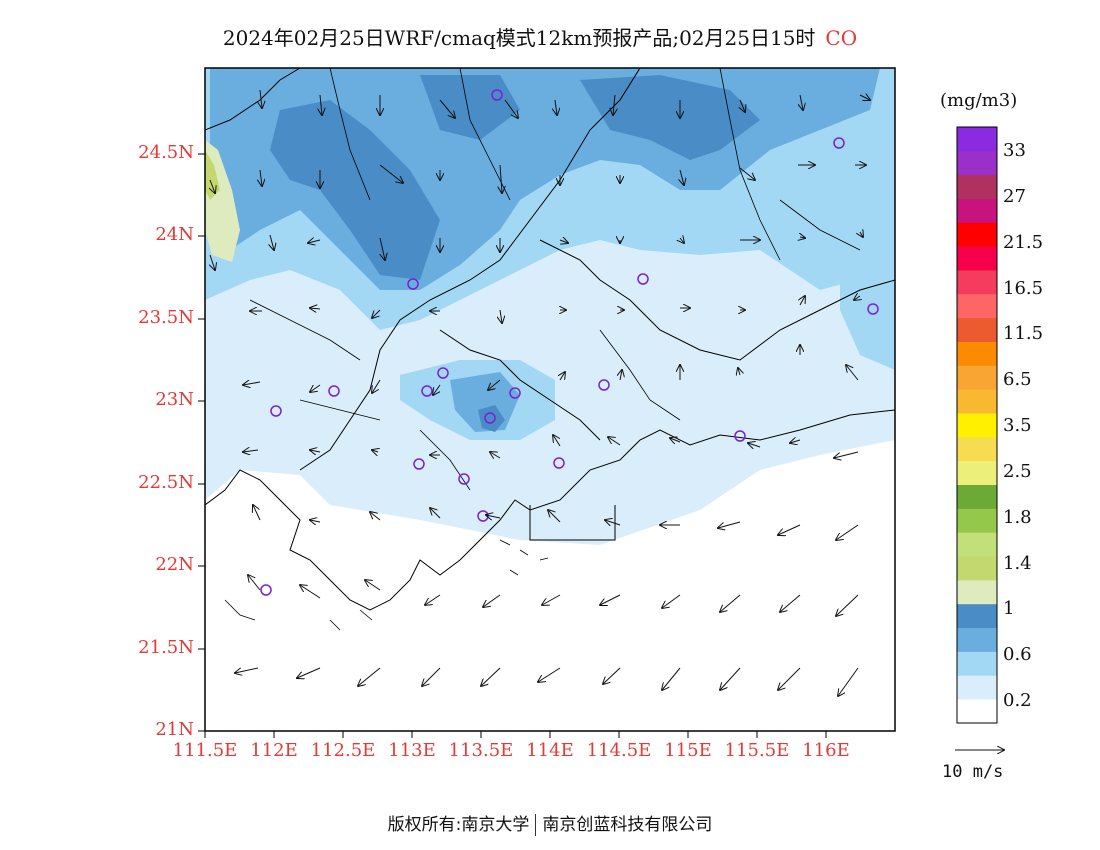 This screenshot has height=850, width=1100. I want to click on legend-label: 27, so click(1014, 196).